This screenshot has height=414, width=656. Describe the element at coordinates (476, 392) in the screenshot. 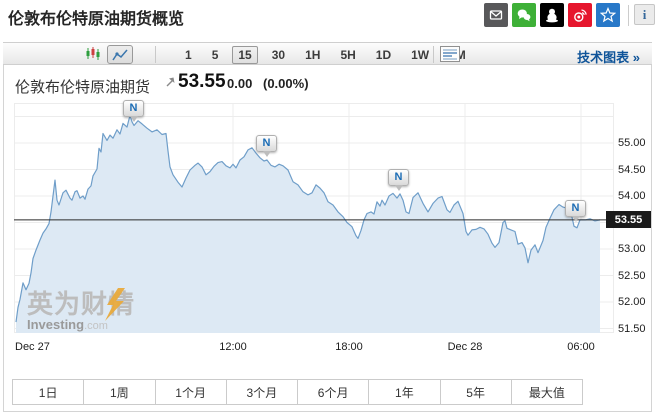

I see `range-button-5年: 5年` at that location.